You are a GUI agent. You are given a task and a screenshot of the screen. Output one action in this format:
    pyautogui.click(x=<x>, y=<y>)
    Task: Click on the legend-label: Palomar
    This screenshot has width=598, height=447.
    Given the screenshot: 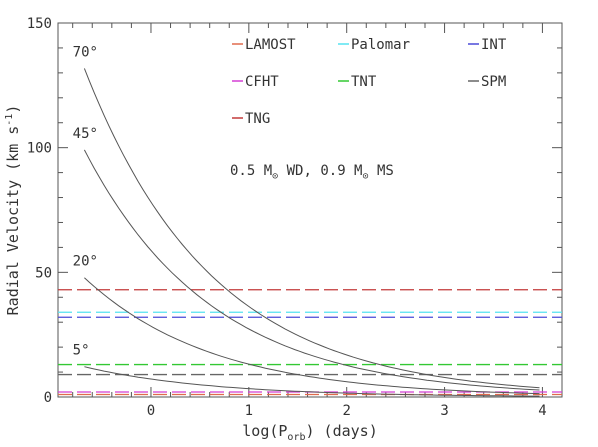 What is the action you would take?
    pyautogui.click(x=380, y=45)
    